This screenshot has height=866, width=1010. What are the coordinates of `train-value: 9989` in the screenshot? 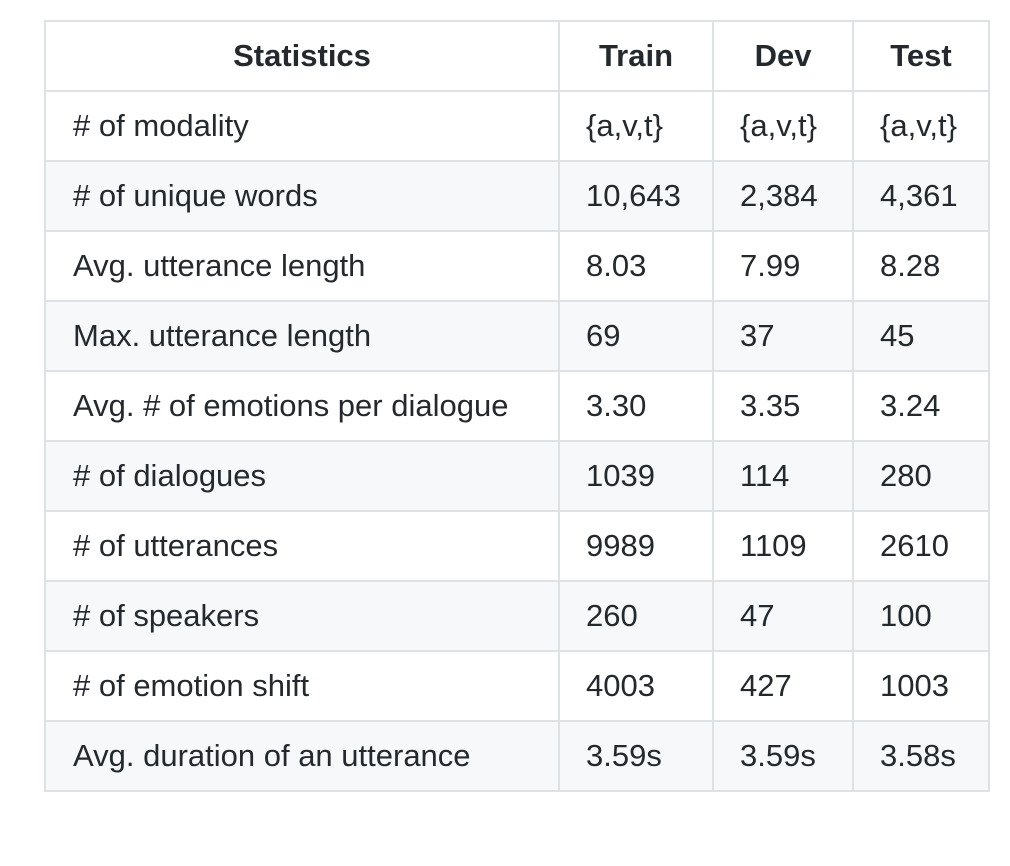 It's located at (636, 546).